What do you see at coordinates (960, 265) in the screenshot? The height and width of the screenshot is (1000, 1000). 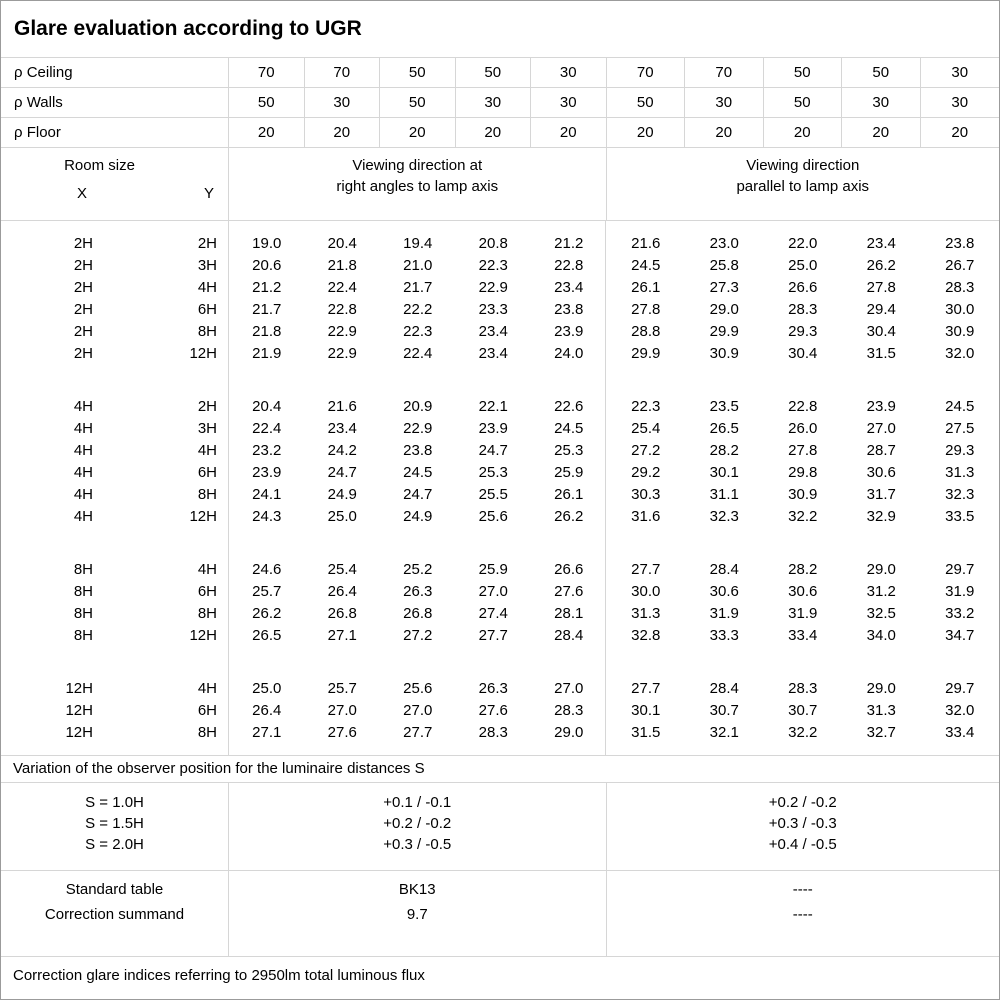 I see `ugr-value: 26.7` at bounding box center [960, 265].